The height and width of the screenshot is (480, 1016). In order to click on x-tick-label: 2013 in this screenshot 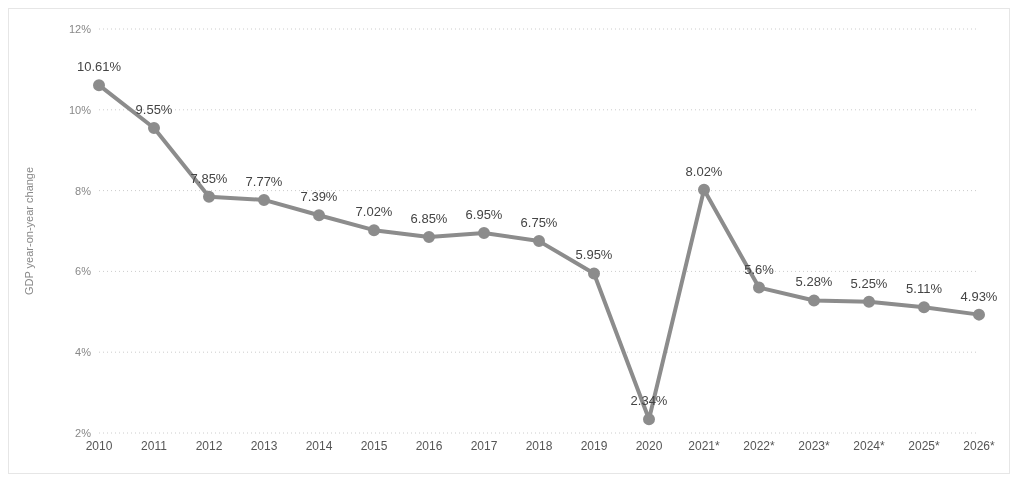, I will do `click(264, 445)`.